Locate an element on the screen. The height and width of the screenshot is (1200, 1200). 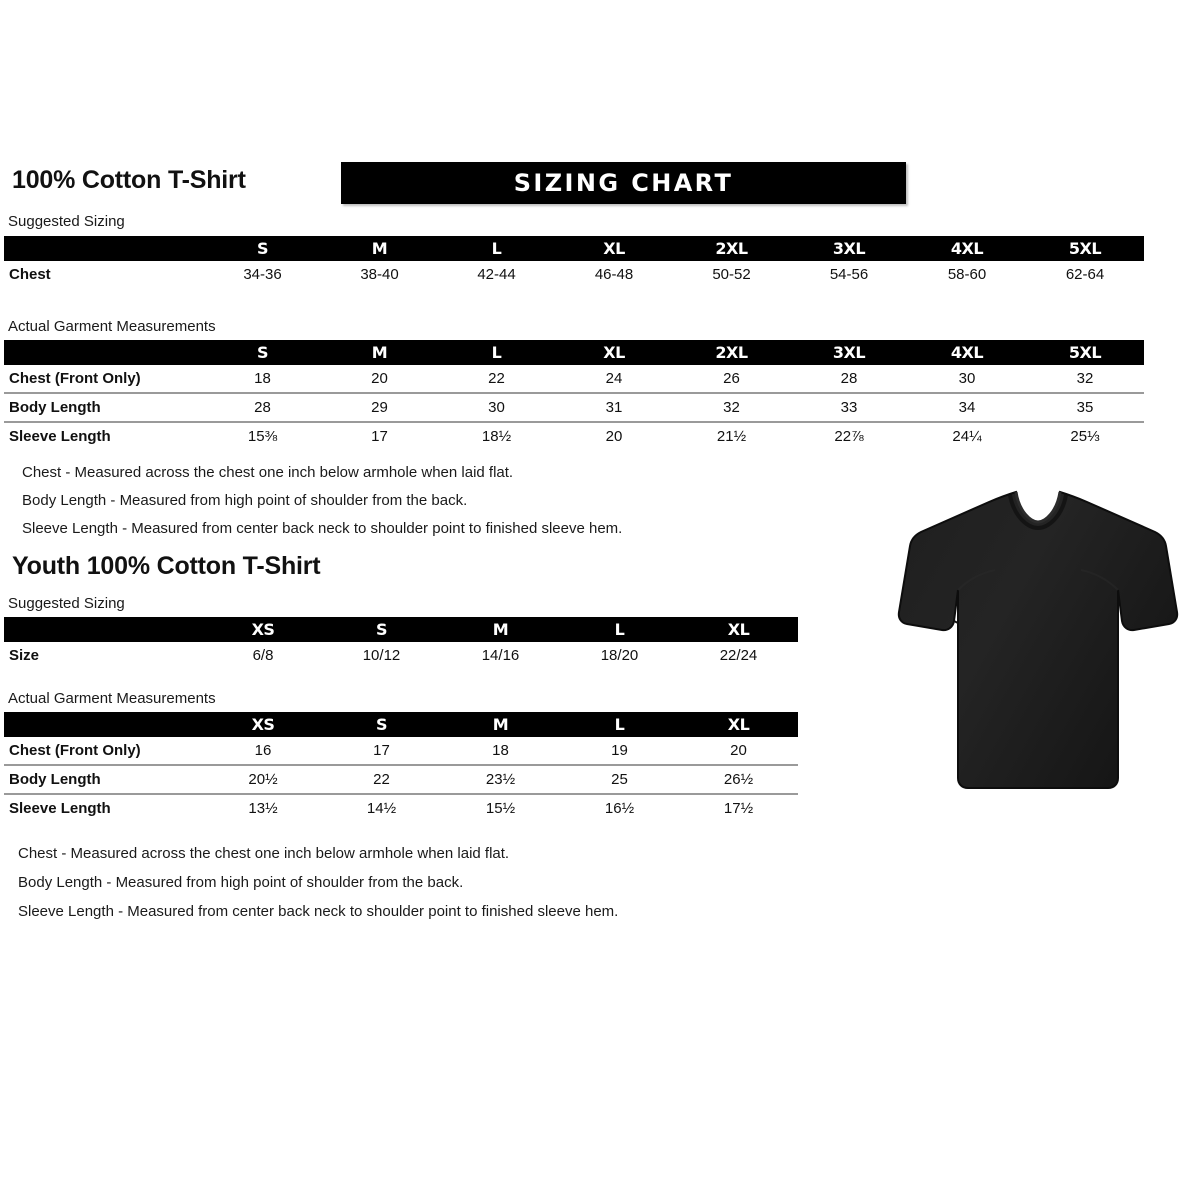
youth-suggested-header-l: L is located at coordinates (619, 629).